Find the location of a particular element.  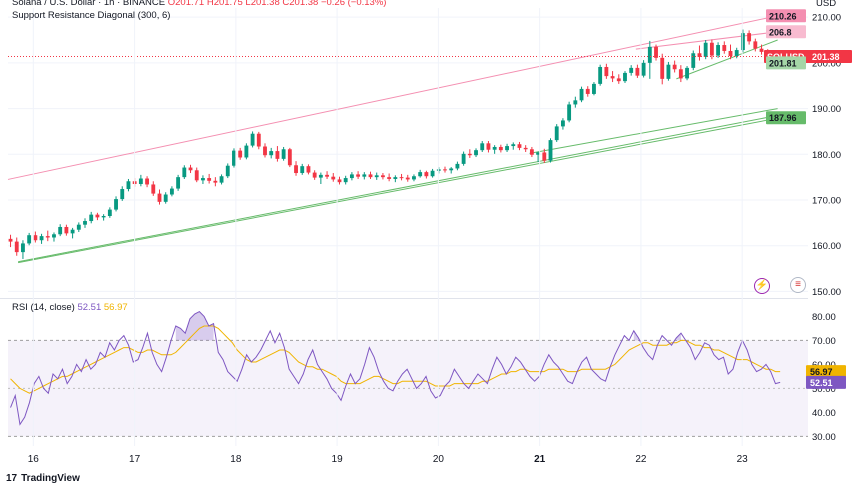

flag-icon: ≡ is located at coordinates (798, 285).